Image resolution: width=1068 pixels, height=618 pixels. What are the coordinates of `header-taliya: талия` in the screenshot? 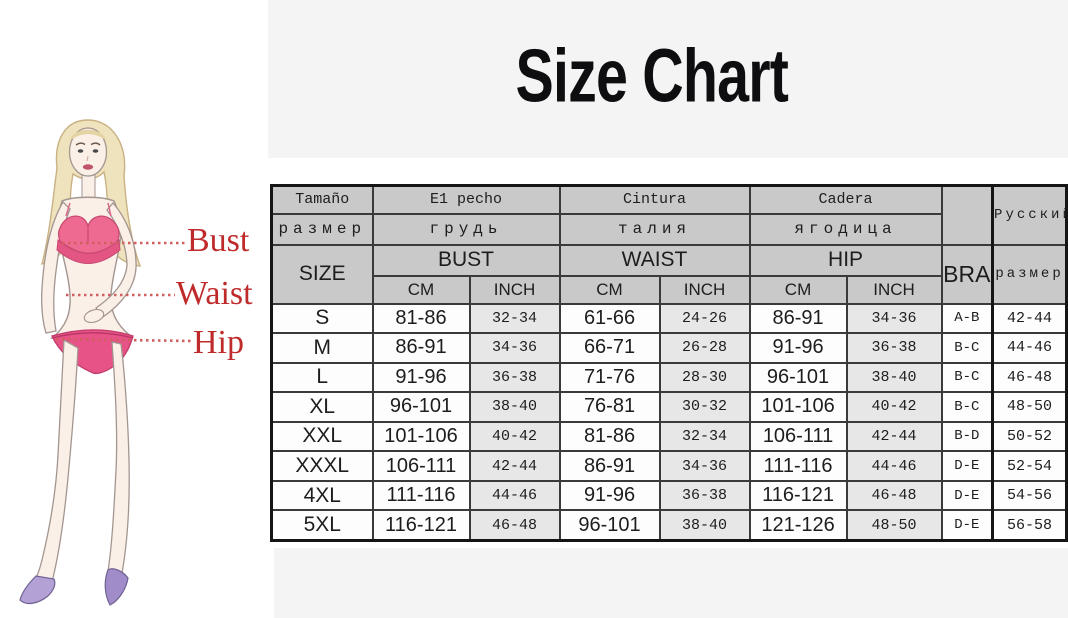 It's located at (654, 229).